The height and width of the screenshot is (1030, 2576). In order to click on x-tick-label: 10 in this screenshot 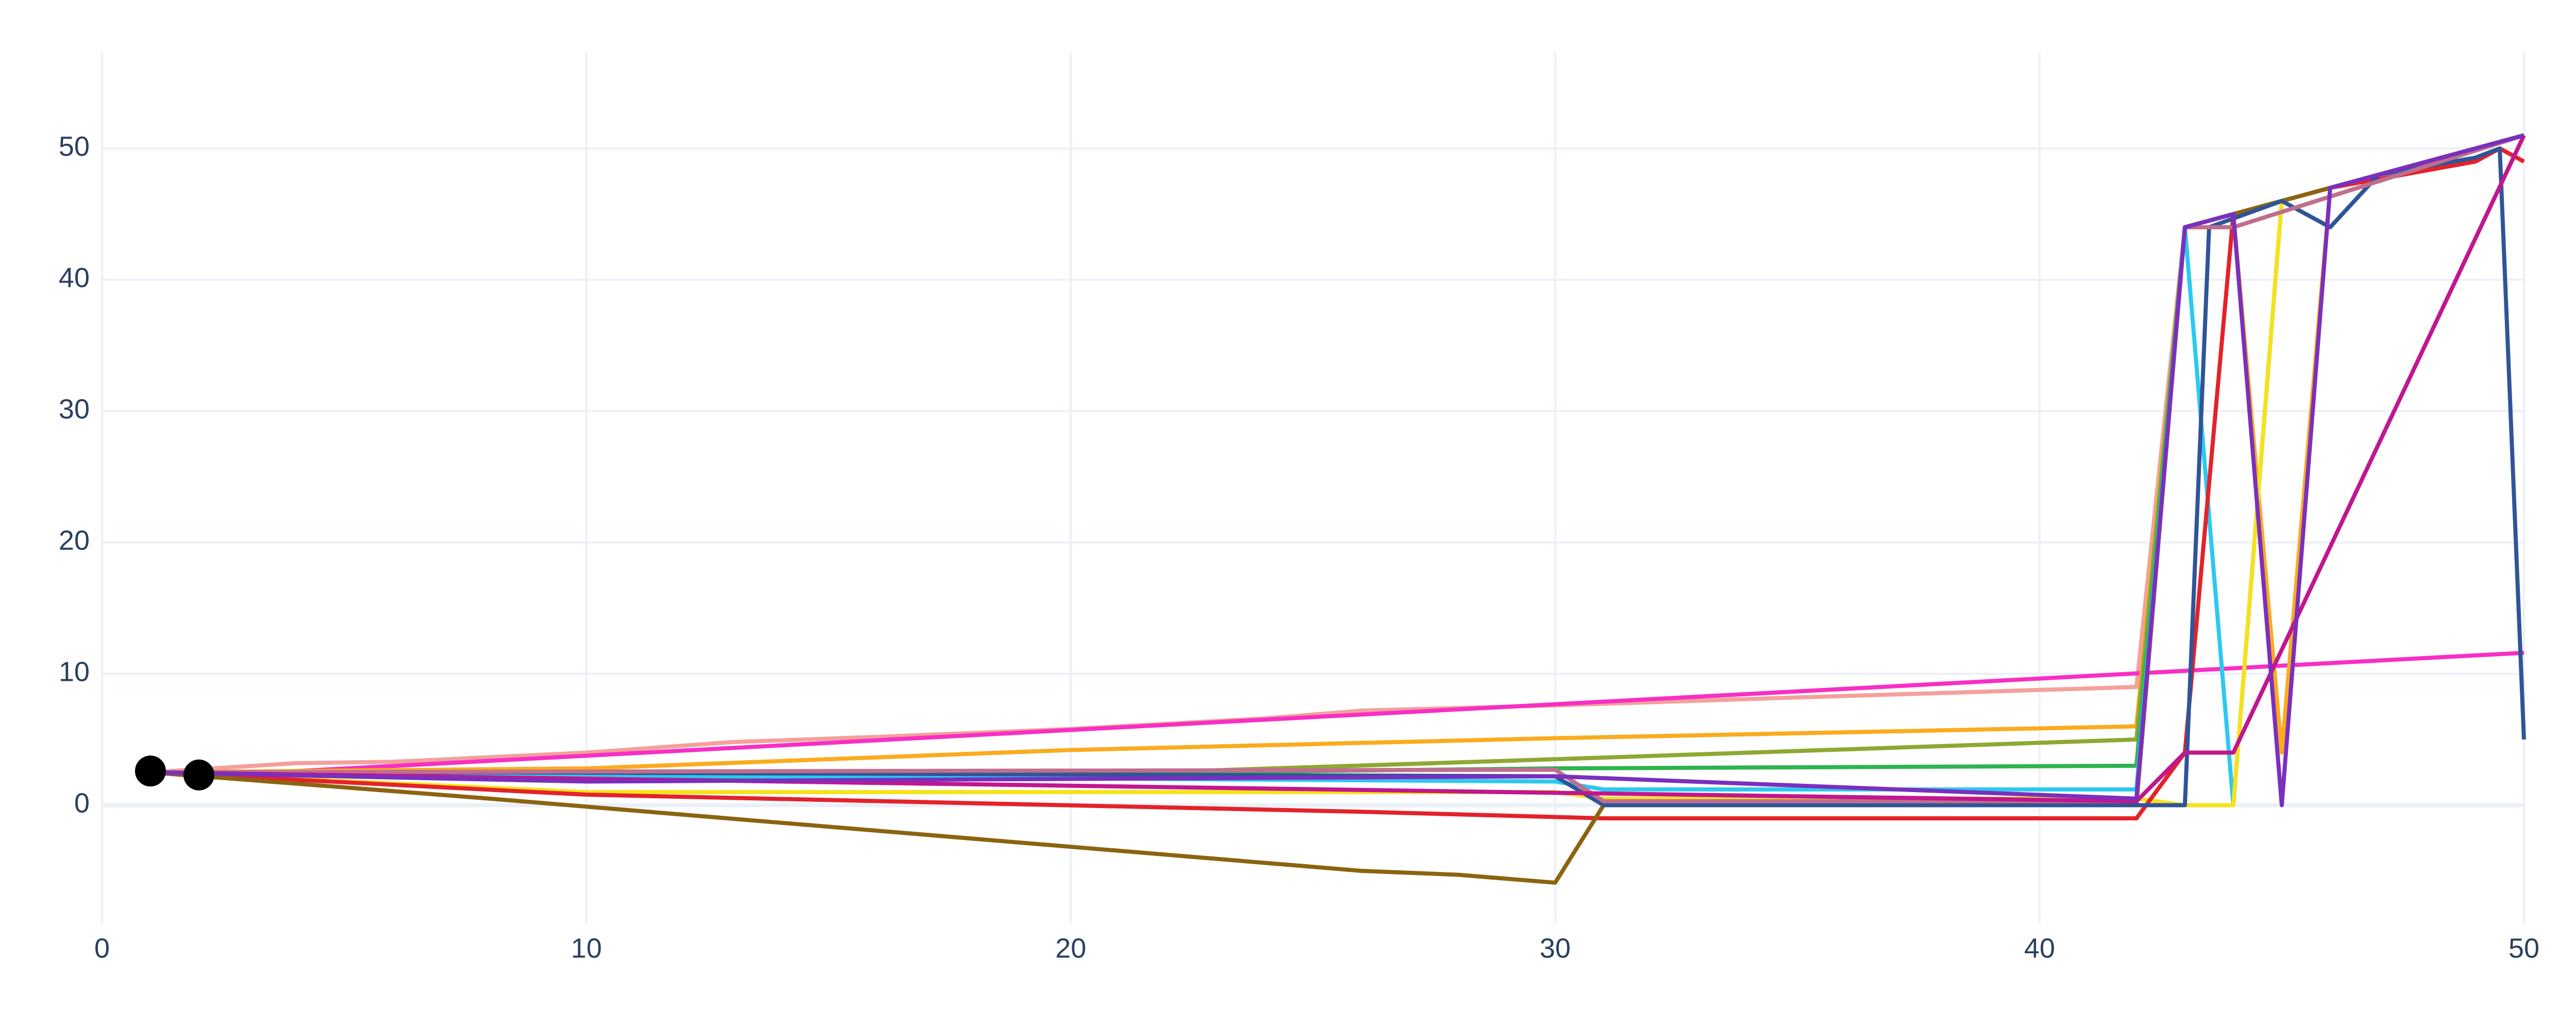, I will do `click(586, 949)`.